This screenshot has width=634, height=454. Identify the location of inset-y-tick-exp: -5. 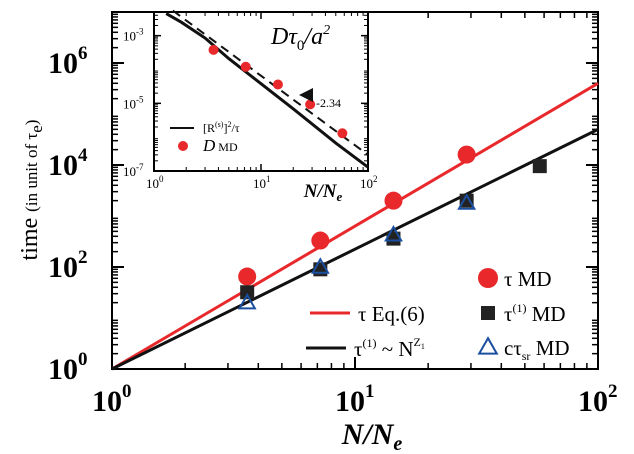
(140, 99).